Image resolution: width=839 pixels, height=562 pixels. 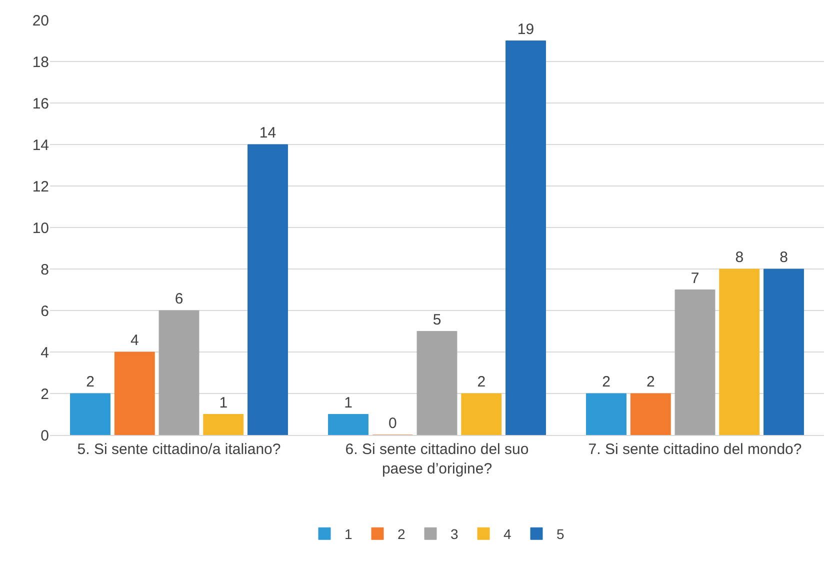 I want to click on legend-label: 5, so click(x=560, y=534).